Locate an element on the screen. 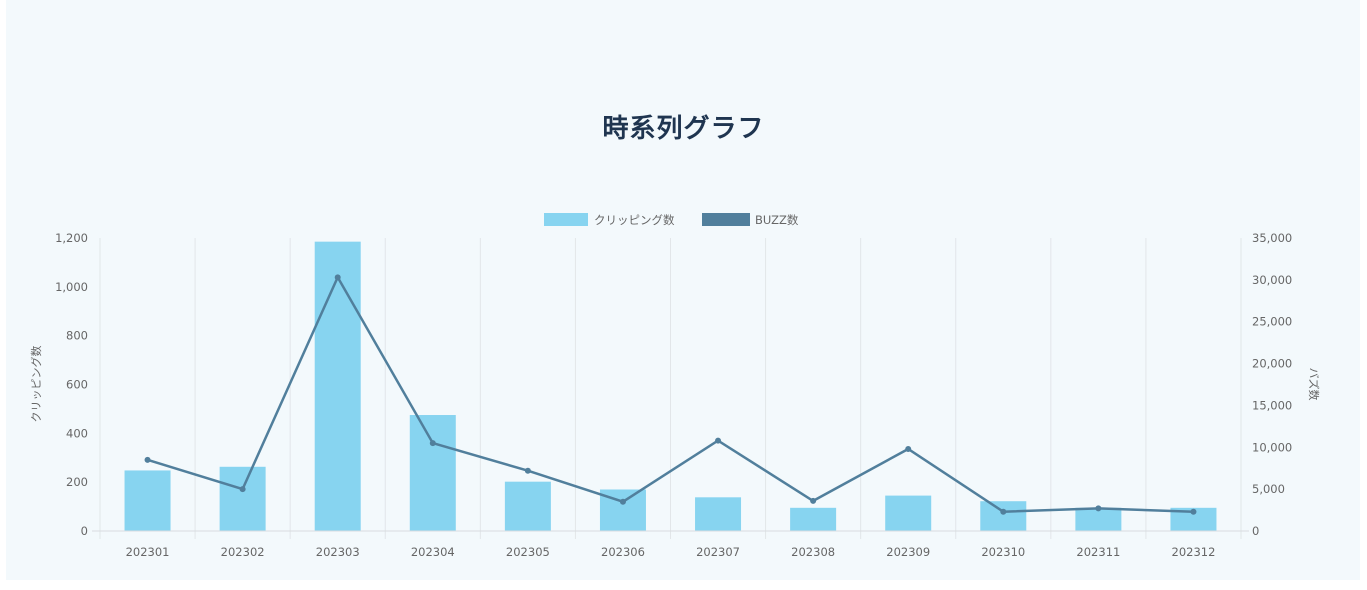  y-left-axis-title: クリッピング数 is located at coordinates (36, 384).